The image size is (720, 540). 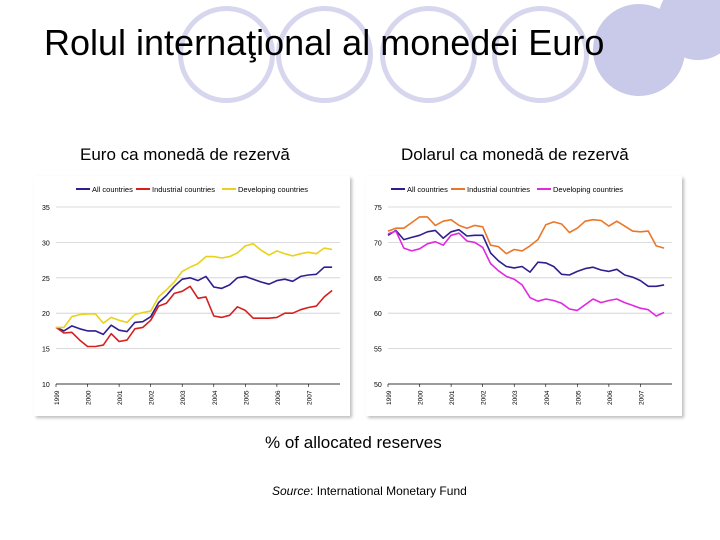 I want to click on dollar-y-tick-label: 70, so click(x=378, y=243).